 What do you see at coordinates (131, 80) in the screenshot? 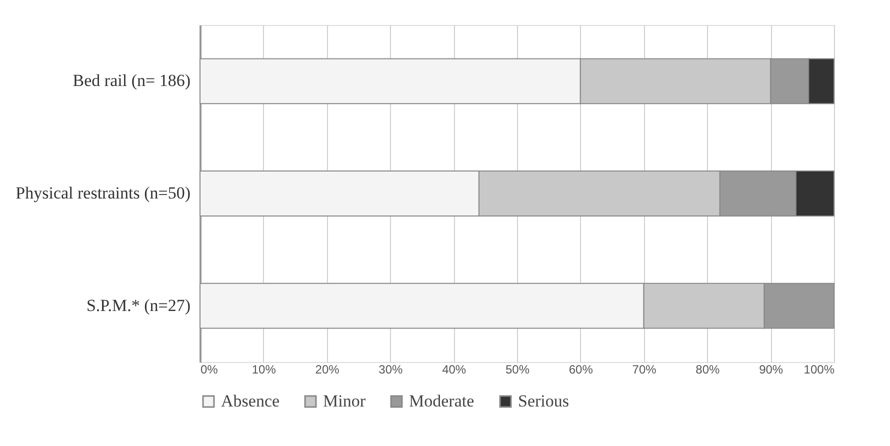
I see `y-tick-label: Bed rail (n= 186)` at bounding box center [131, 80].